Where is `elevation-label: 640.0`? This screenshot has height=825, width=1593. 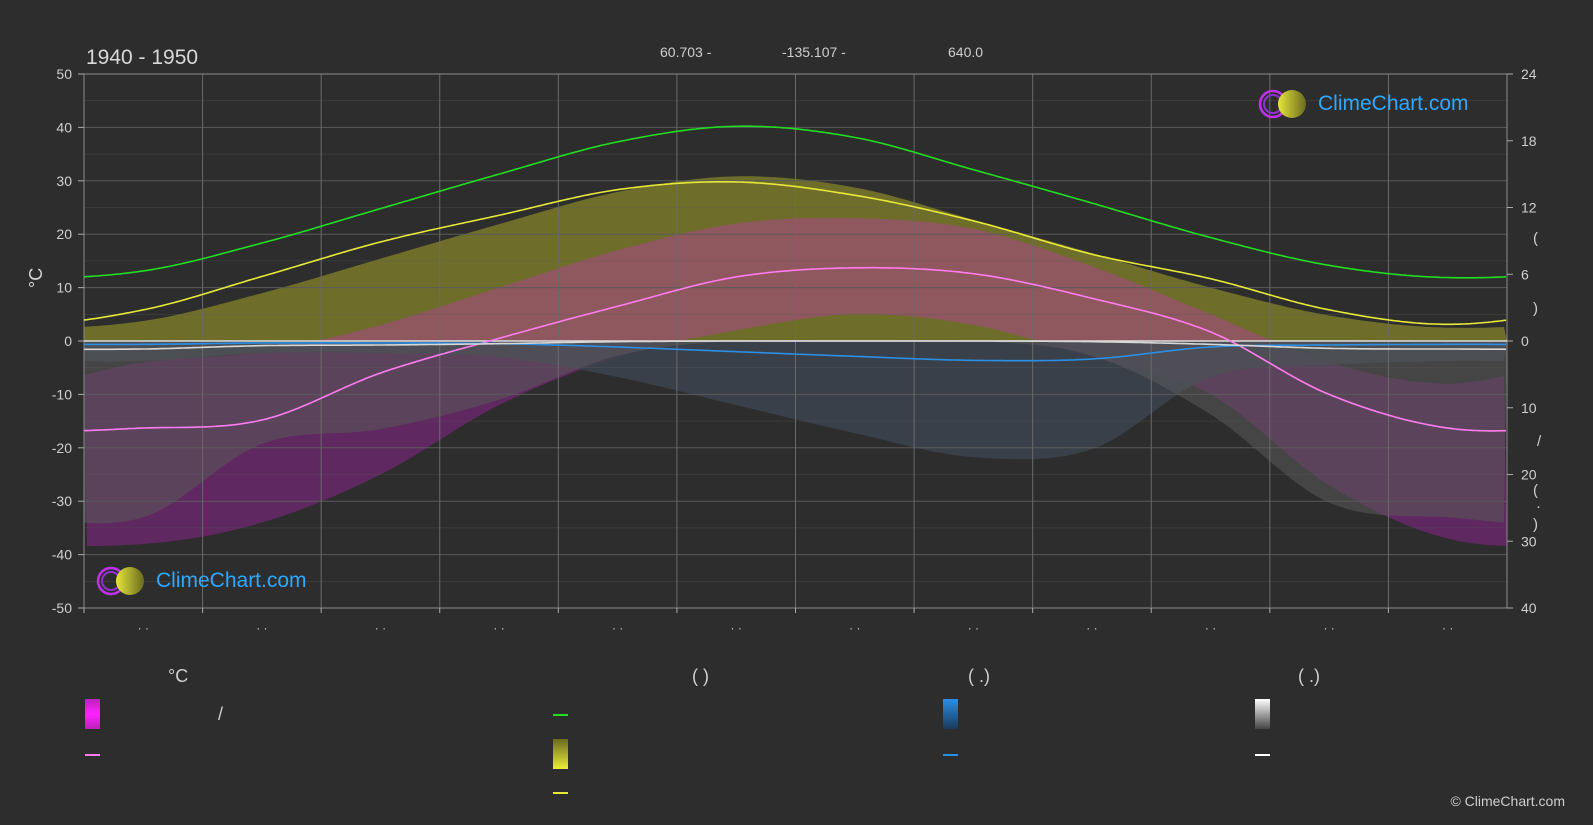 elevation-label: 640.0 is located at coordinates (966, 52).